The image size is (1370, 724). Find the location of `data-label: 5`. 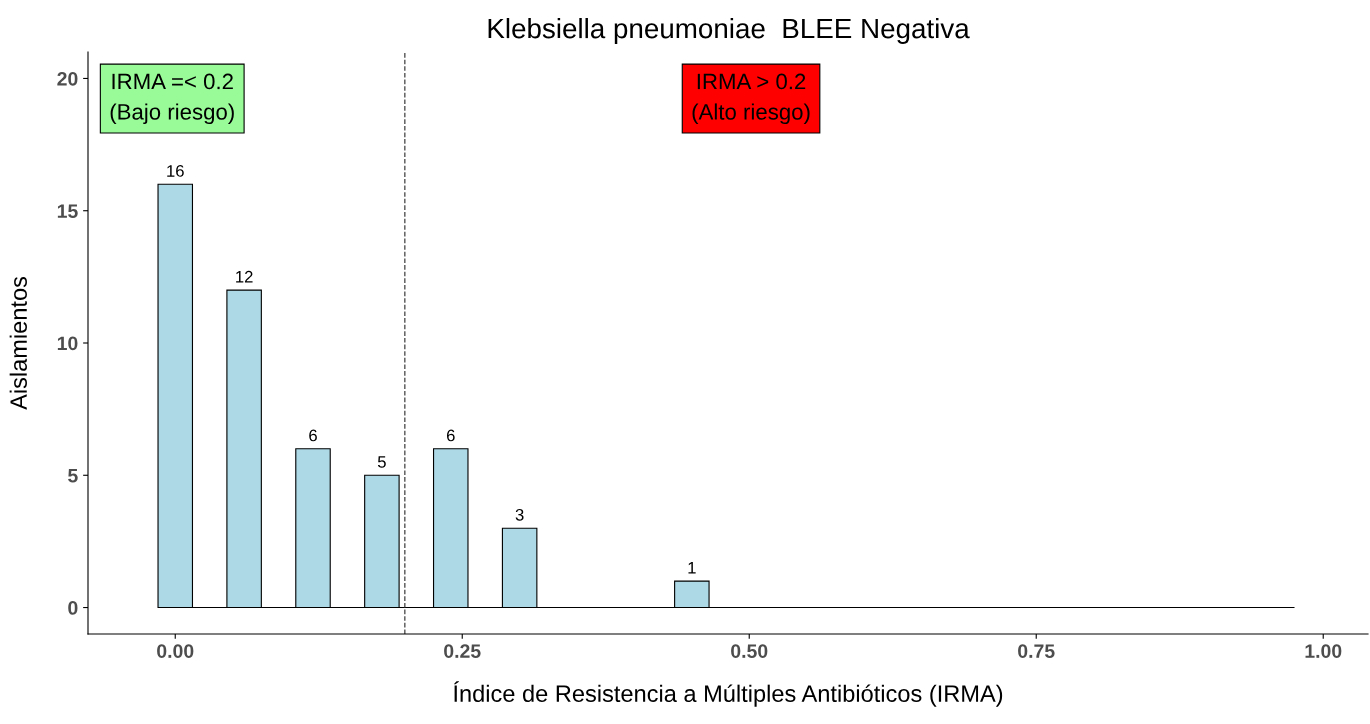

data-label: 5 is located at coordinates (381, 462).